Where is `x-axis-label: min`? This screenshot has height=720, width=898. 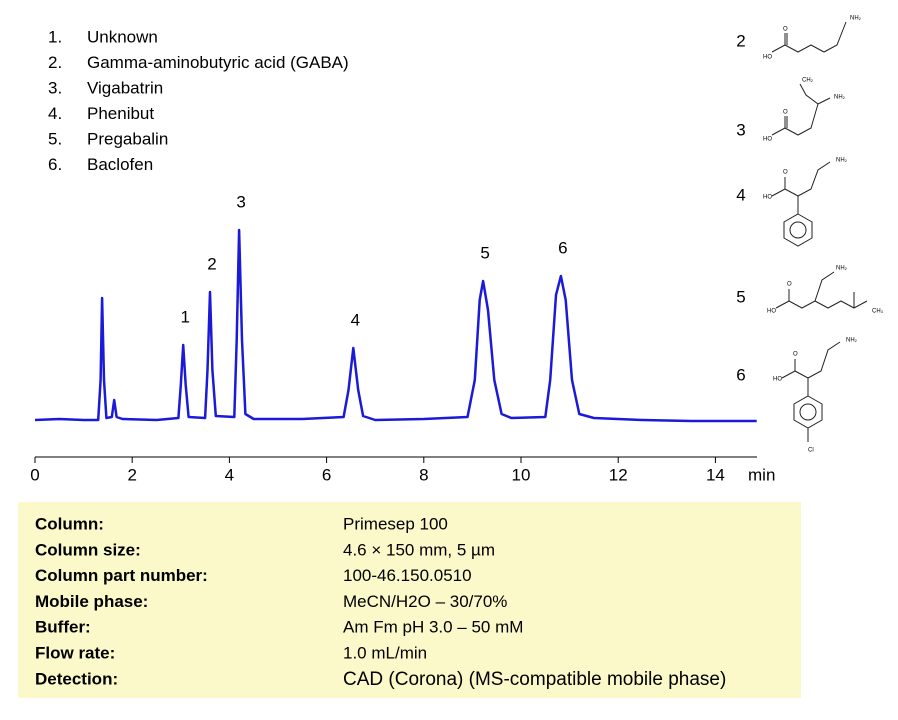 x-axis-label: min is located at coordinates (761, 474).